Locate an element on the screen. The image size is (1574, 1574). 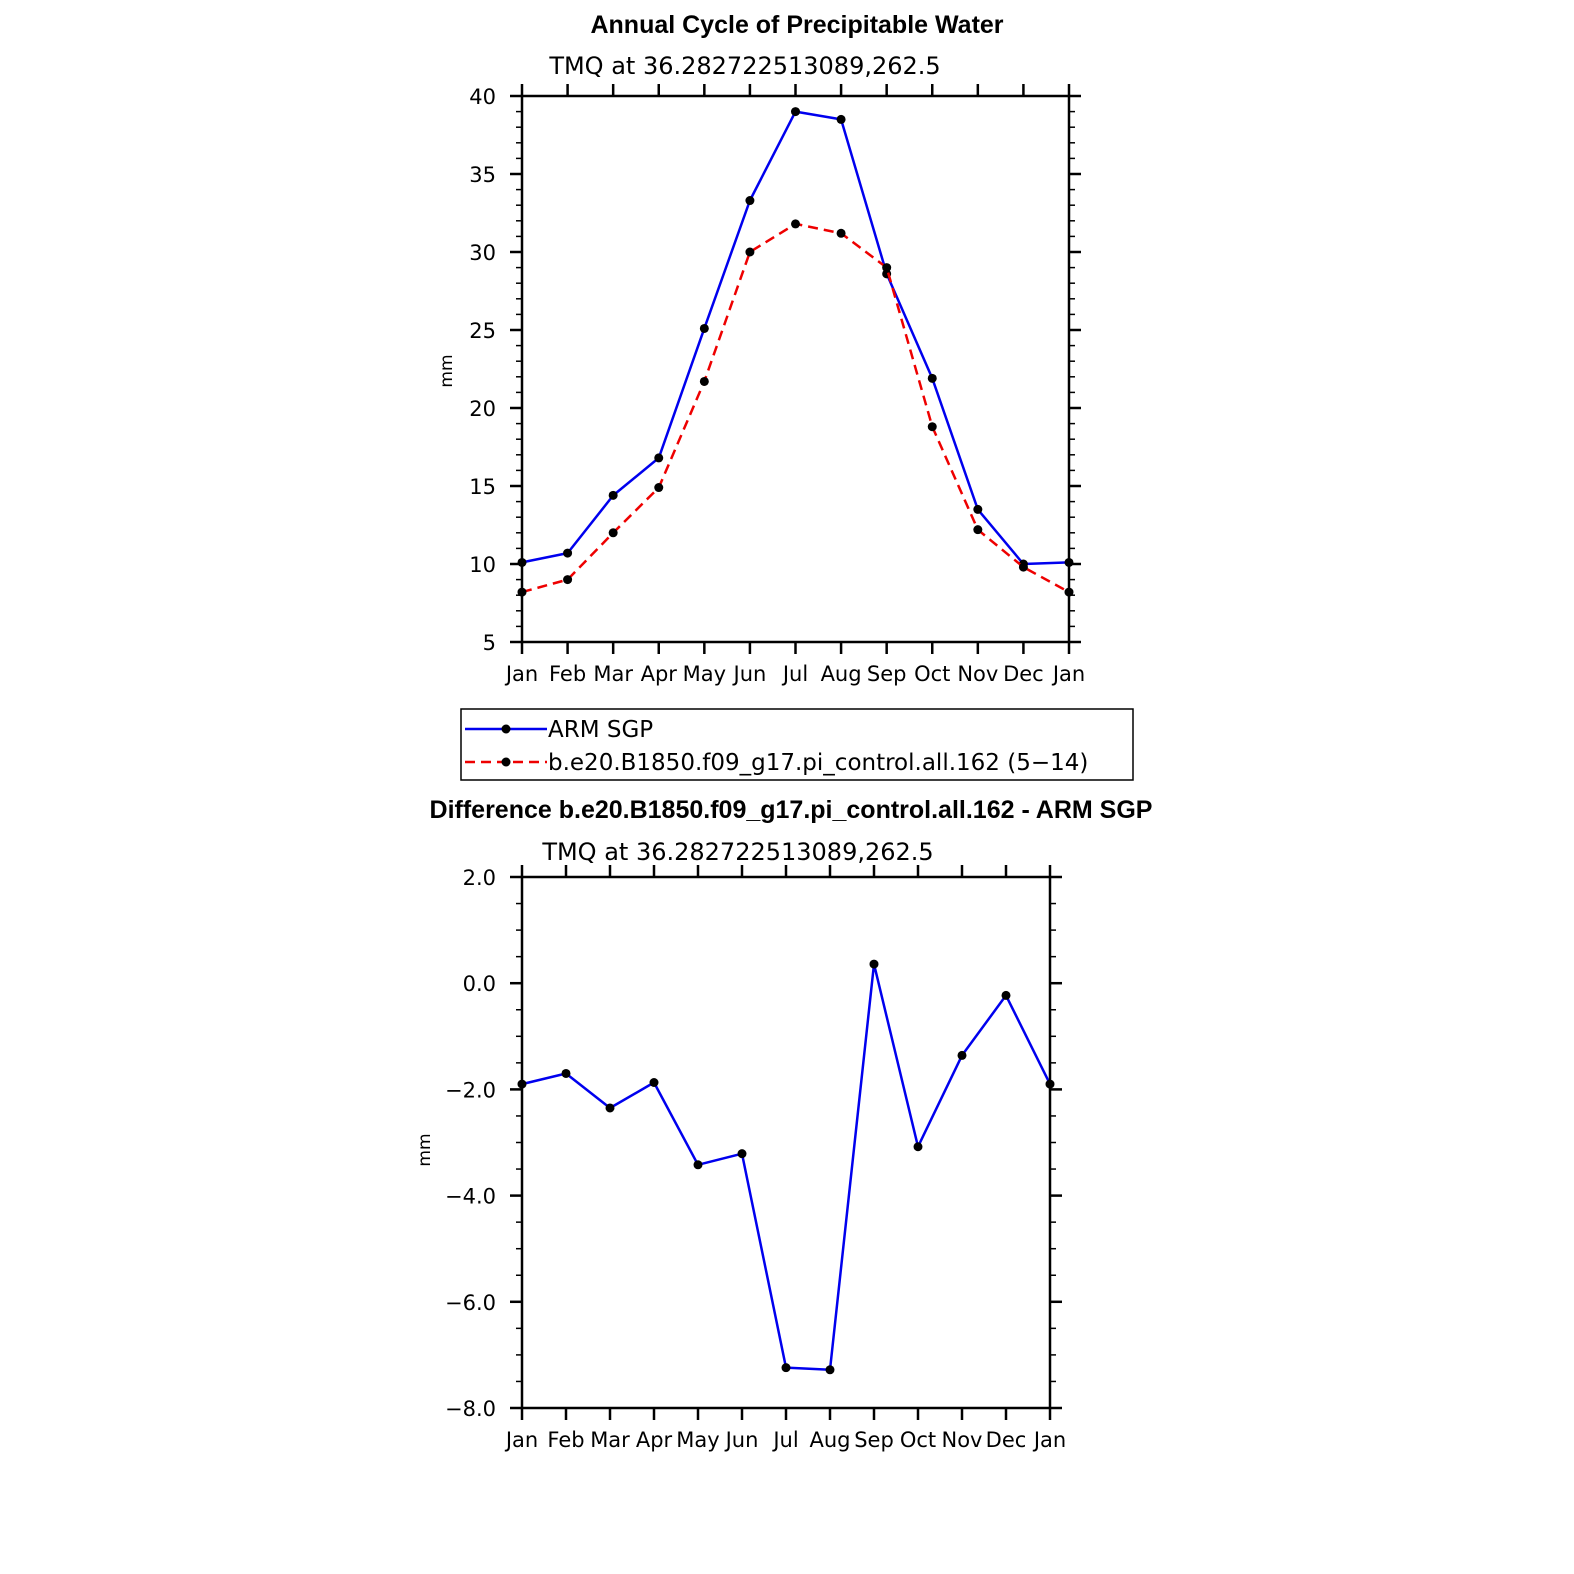
annual-cycle-x-tick-label-4: May is located at coordinates (704, 674).